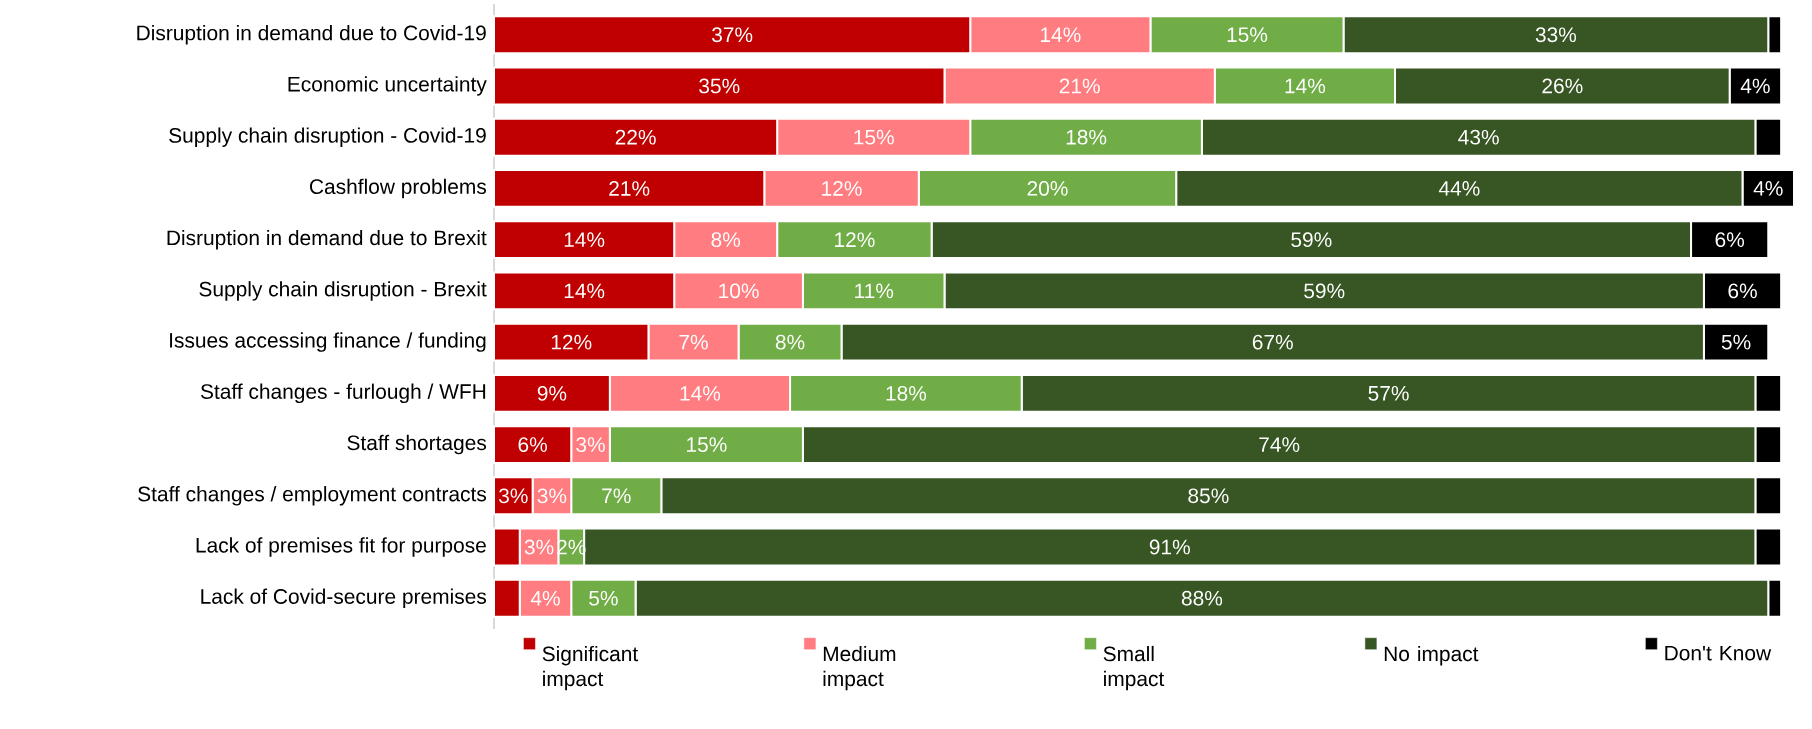 Image resolution: width=1812 pixels, height=729 pixels. I want to click on data-label: 26%, so click(1562, 86).